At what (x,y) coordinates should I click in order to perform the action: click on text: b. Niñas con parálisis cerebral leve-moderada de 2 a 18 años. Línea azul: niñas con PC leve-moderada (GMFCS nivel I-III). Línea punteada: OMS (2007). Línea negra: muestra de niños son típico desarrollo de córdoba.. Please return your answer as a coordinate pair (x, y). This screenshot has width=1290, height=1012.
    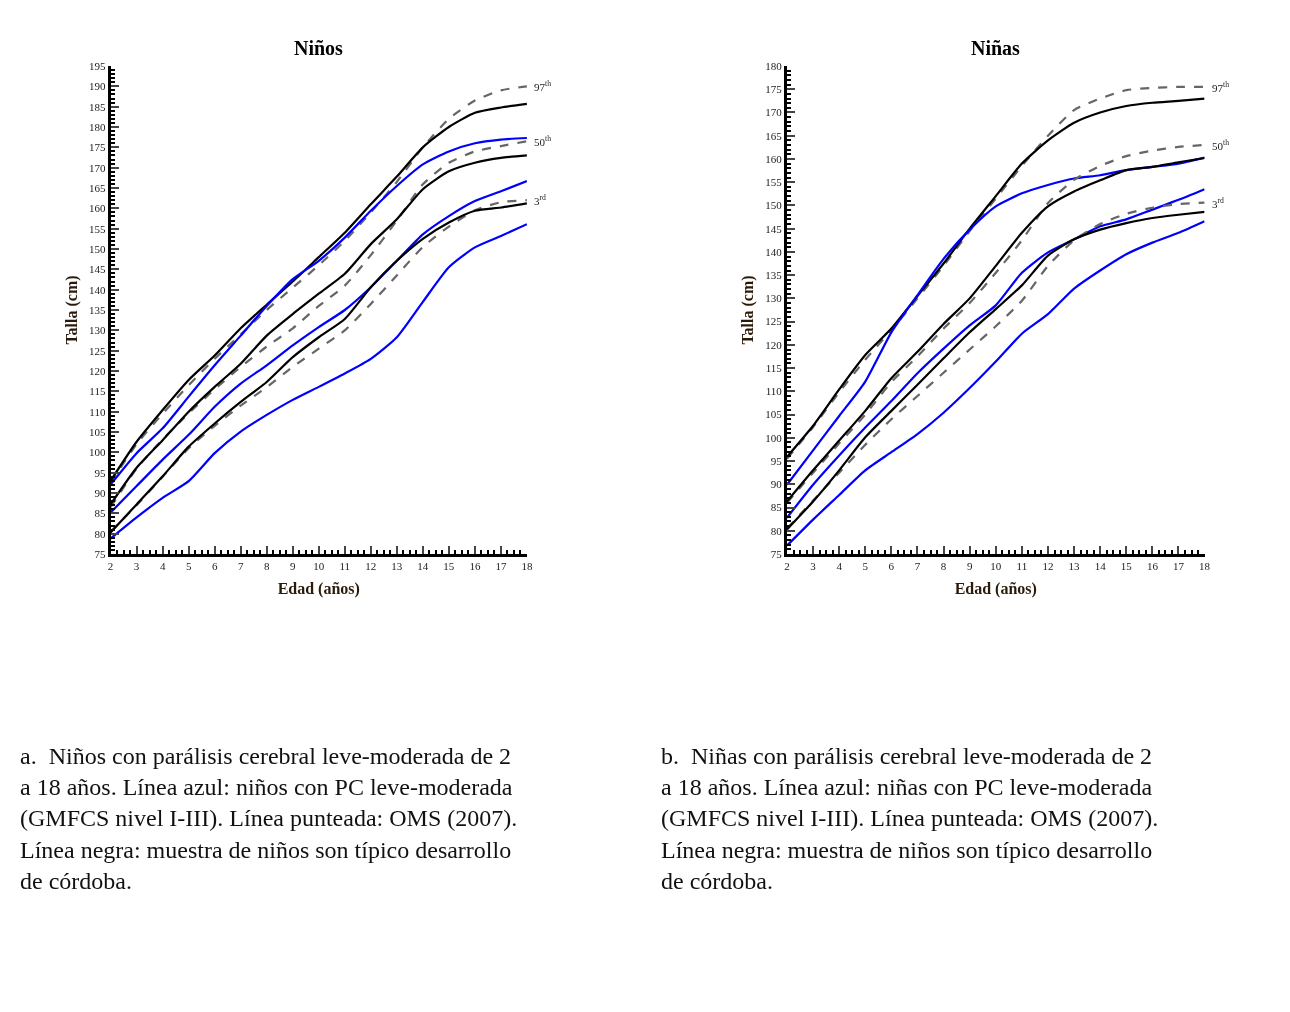
    Looking at the image, I should click on (910, 818).